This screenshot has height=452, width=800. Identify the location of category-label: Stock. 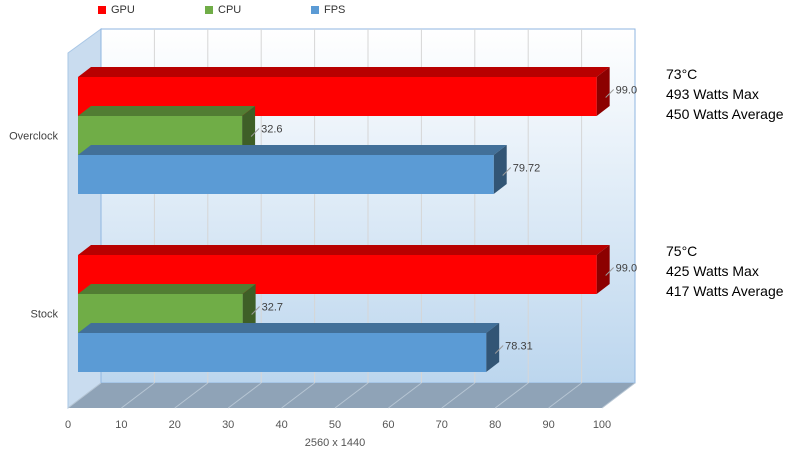
(44, 315).